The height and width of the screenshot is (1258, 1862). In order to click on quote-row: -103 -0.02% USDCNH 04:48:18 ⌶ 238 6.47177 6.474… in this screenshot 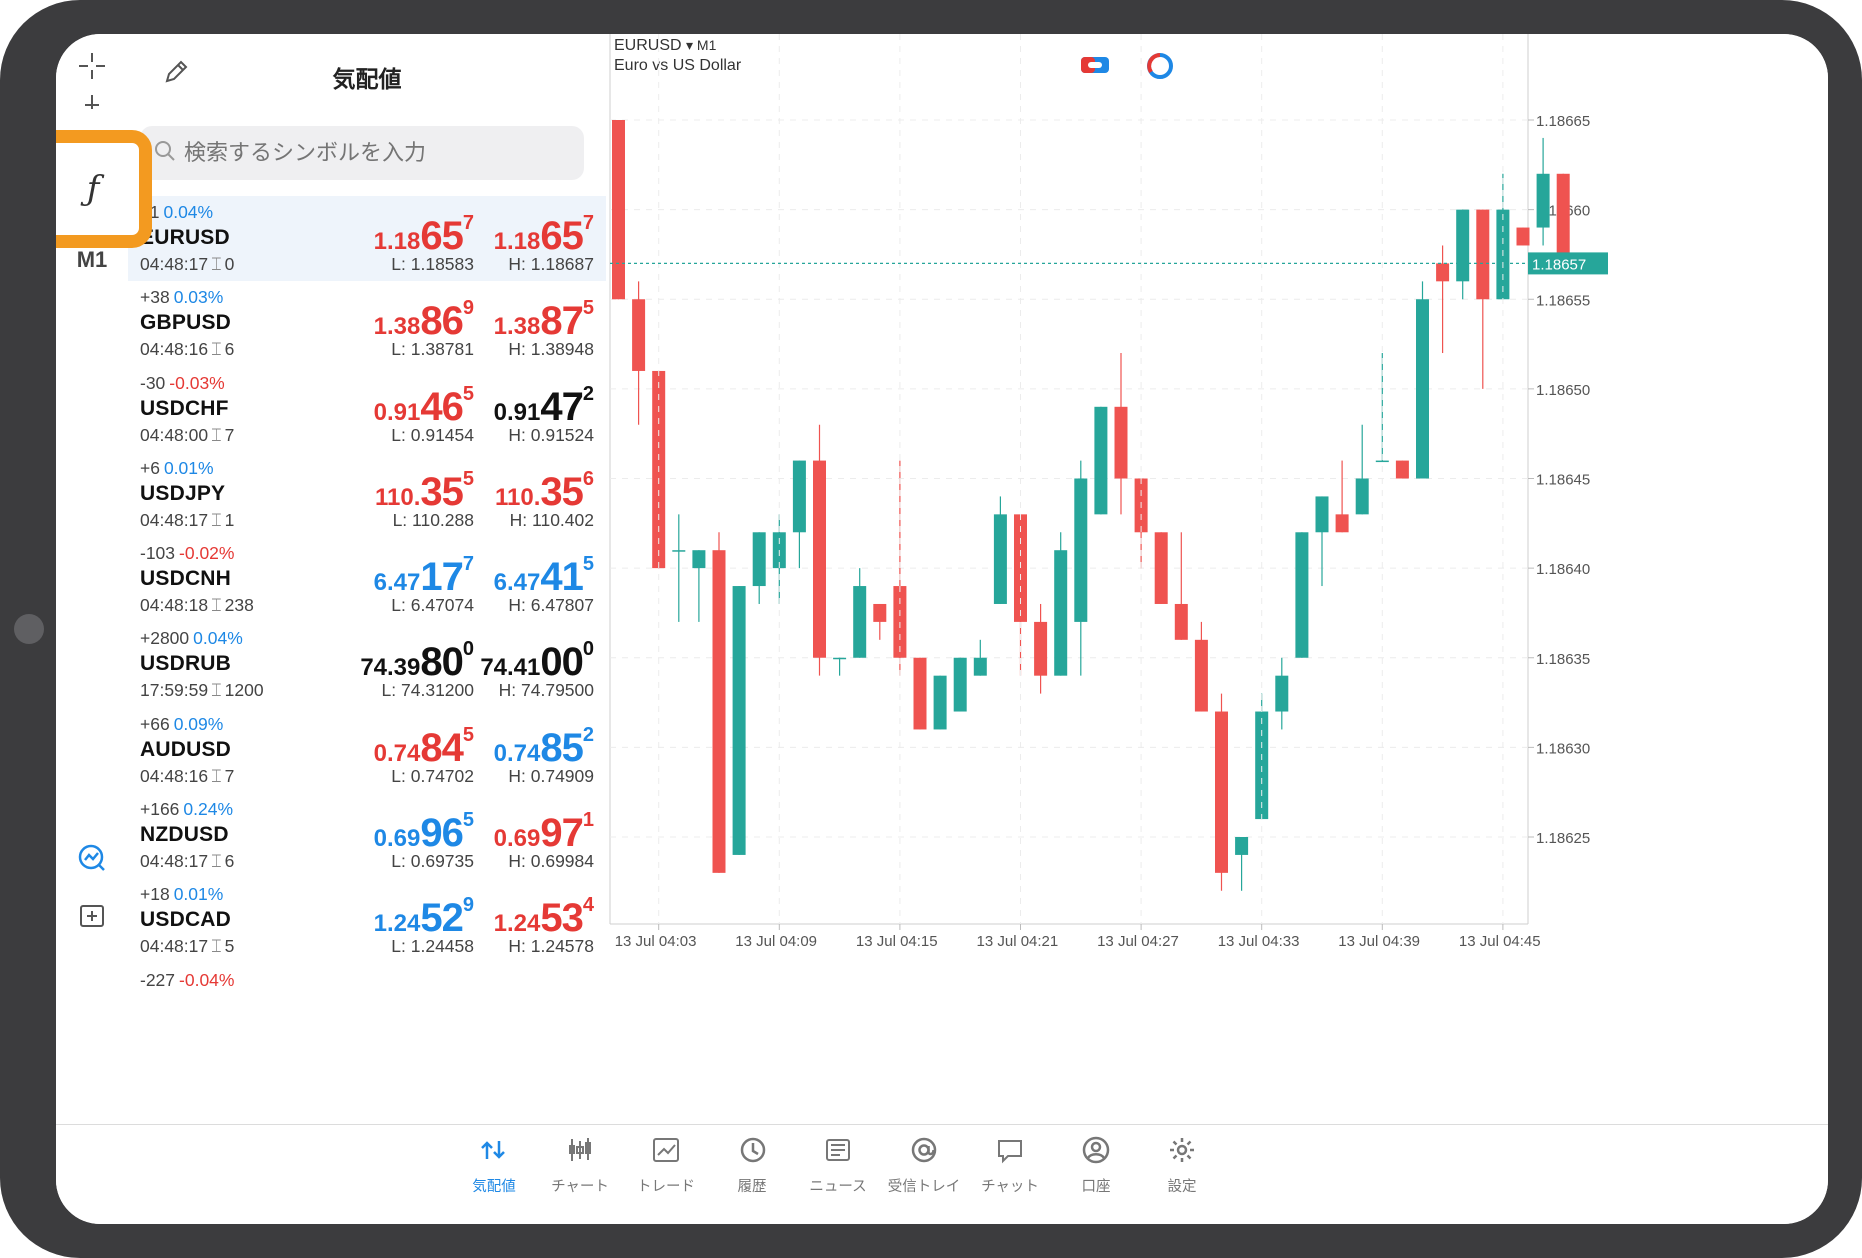, I will do `click(367, 579)`.